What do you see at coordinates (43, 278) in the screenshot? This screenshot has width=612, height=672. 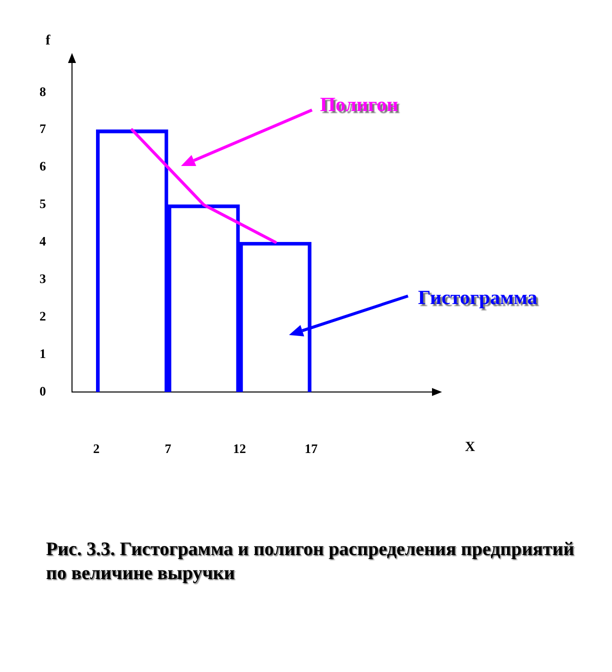 I see `y-tick-label: 3` at bounding box center [43, 278].